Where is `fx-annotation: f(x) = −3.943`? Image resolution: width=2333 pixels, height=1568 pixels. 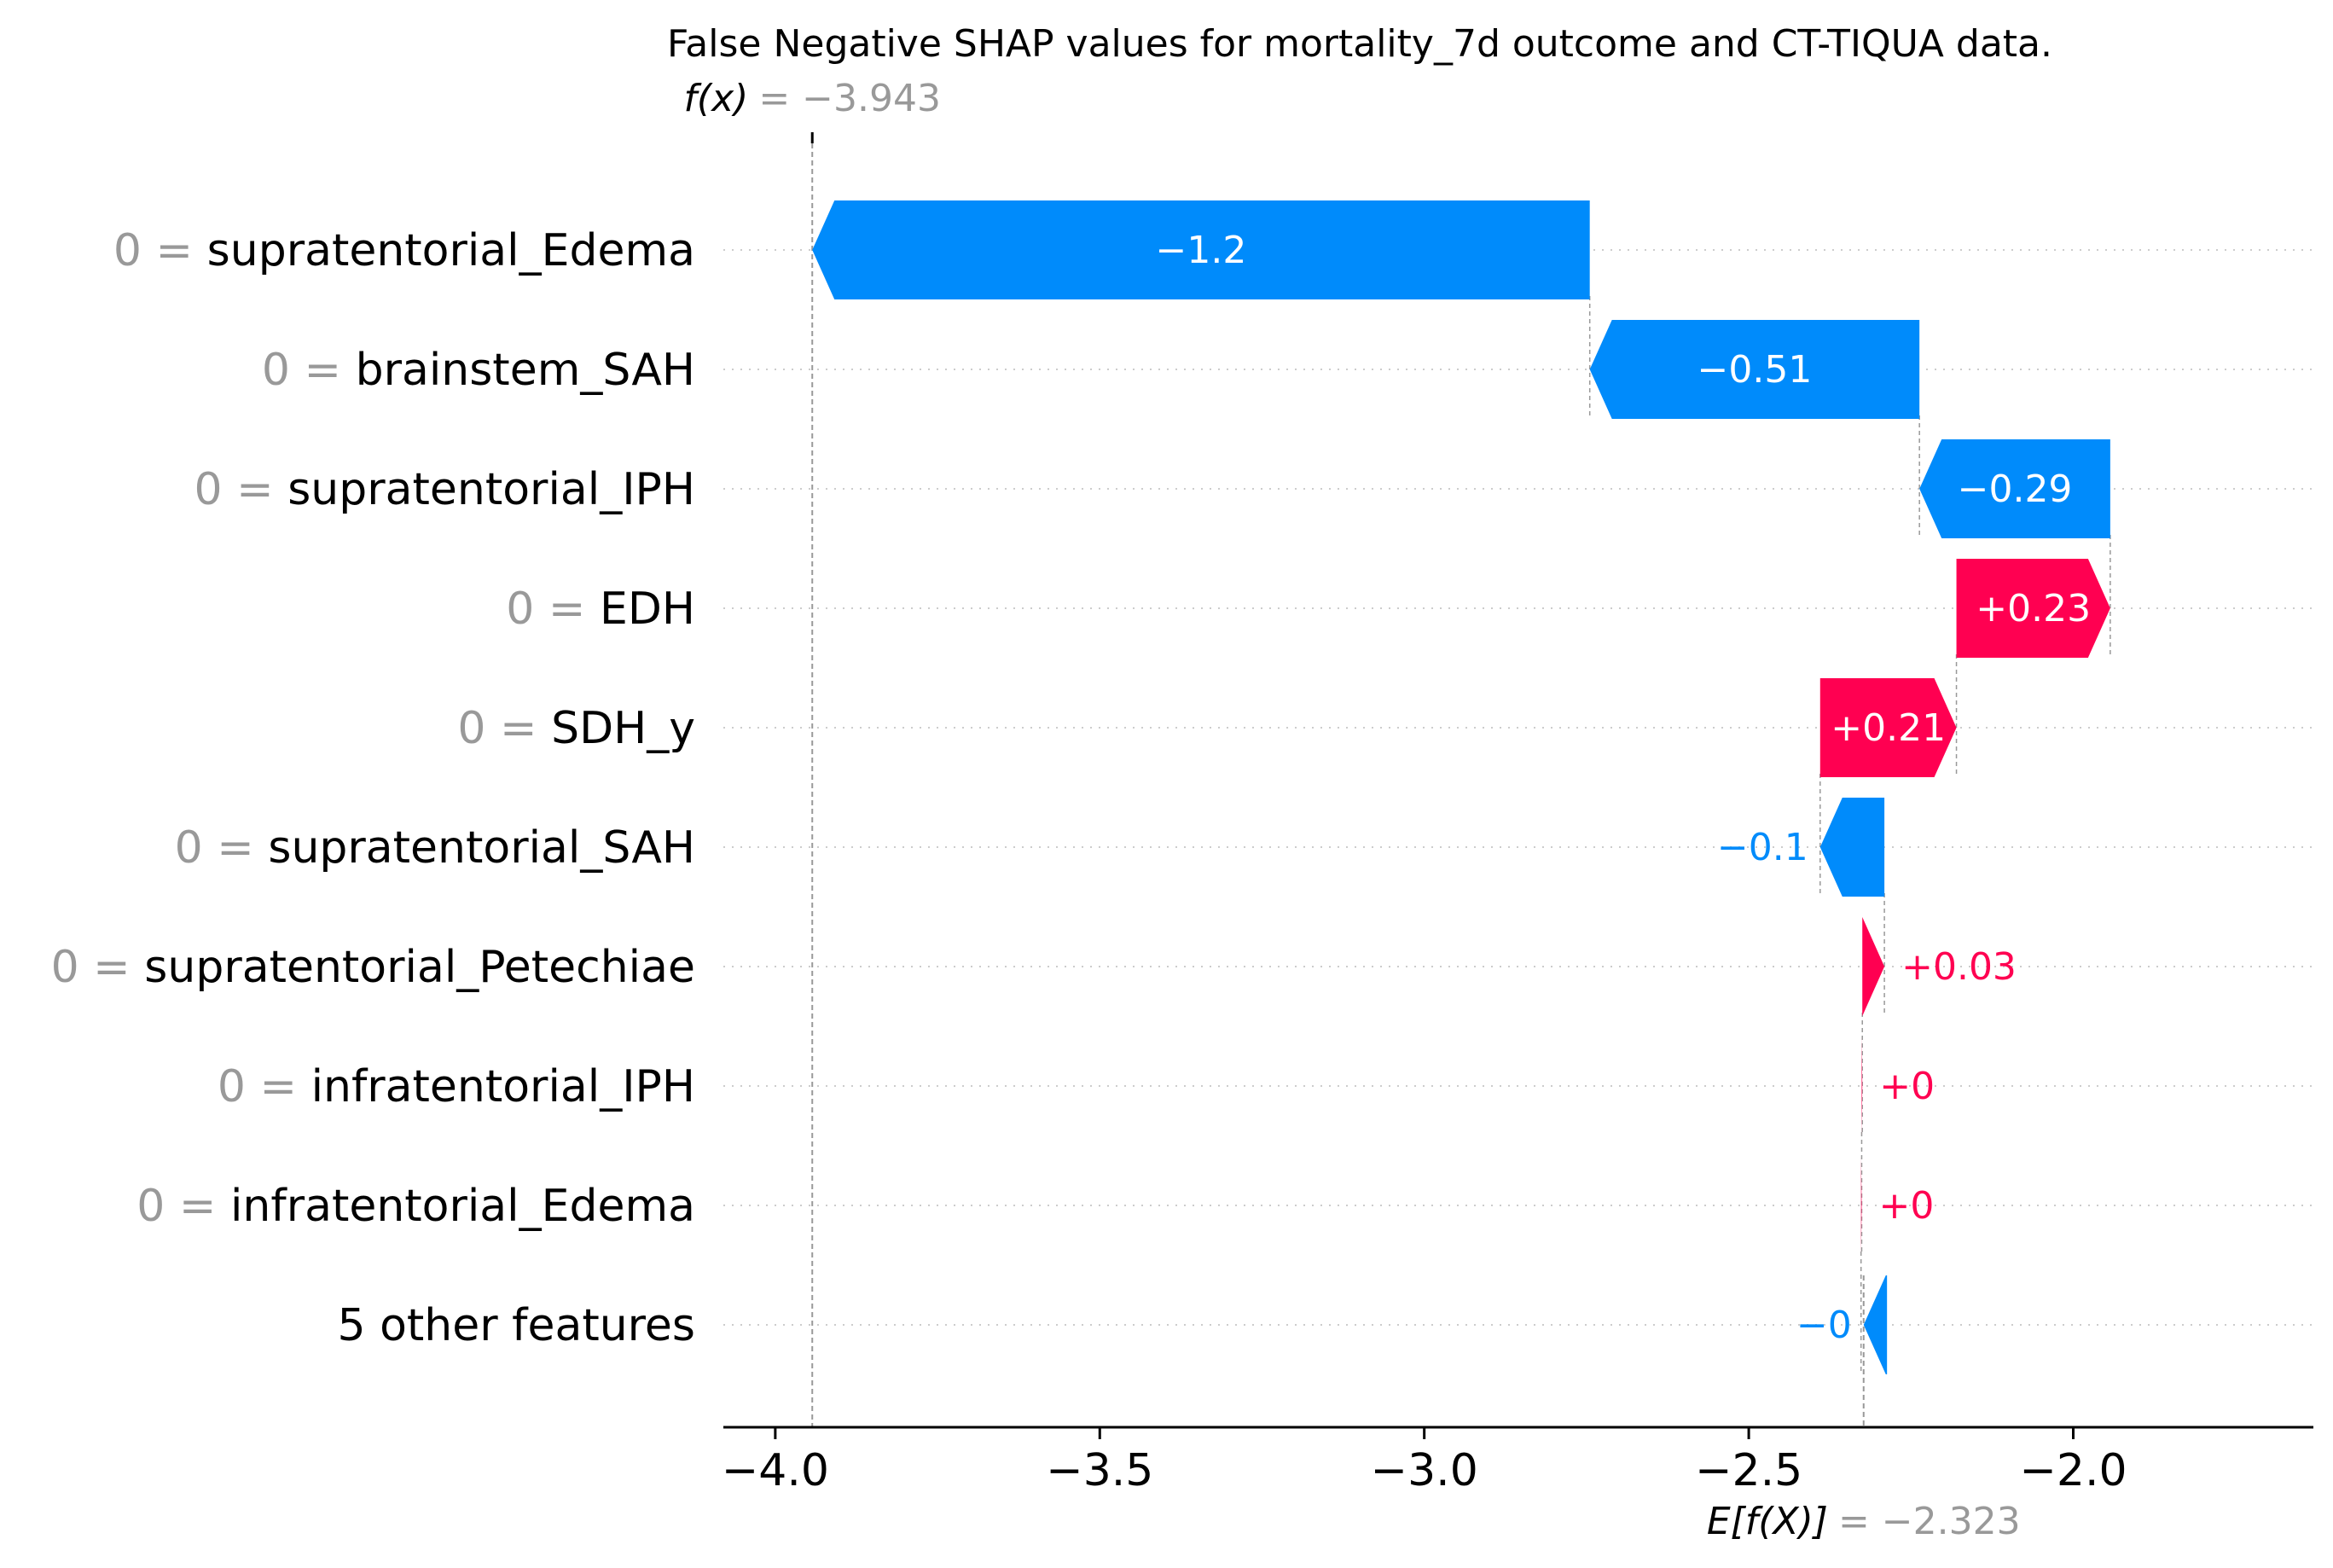
fx-annotation: f(x) = −3.943 is located at coordinates (812, 110).